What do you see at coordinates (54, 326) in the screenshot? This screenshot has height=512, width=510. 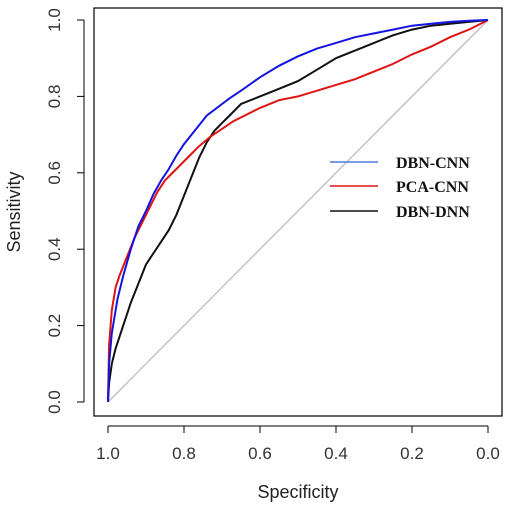 I see `y-tick-label: 0.2` at bounding box center [54, 326].